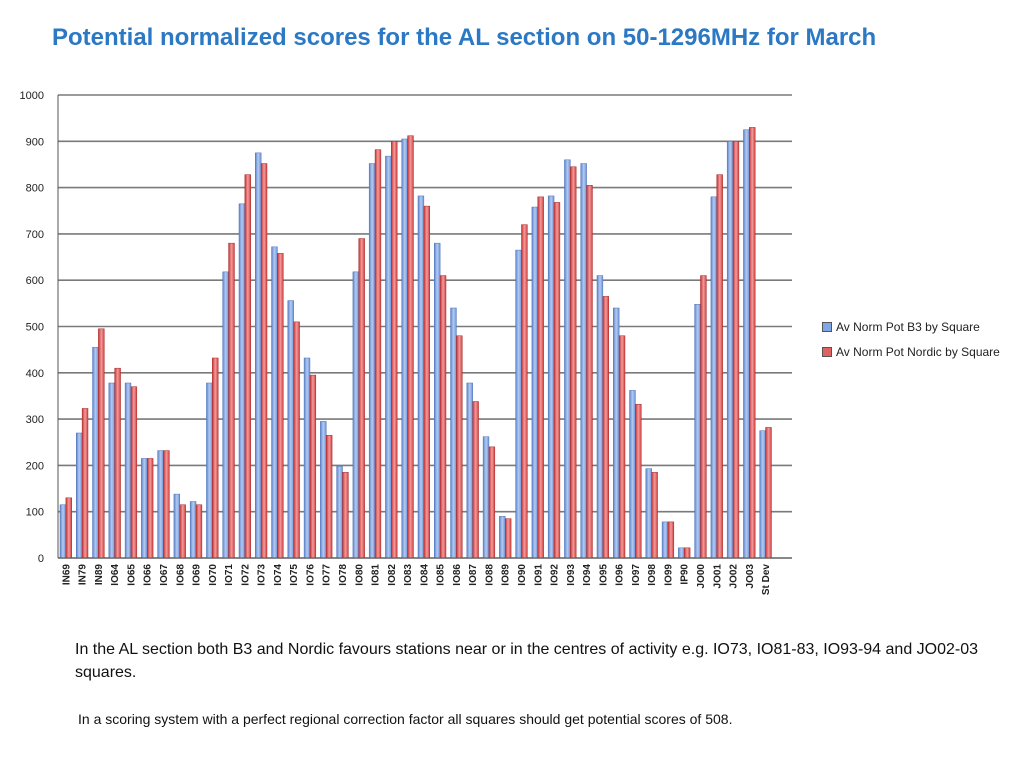 This screenshot has width=1024, height=768. Describe the element at coordinates (32, 96) in the screenshot. I see `y-tick-label: 1000` at that location.